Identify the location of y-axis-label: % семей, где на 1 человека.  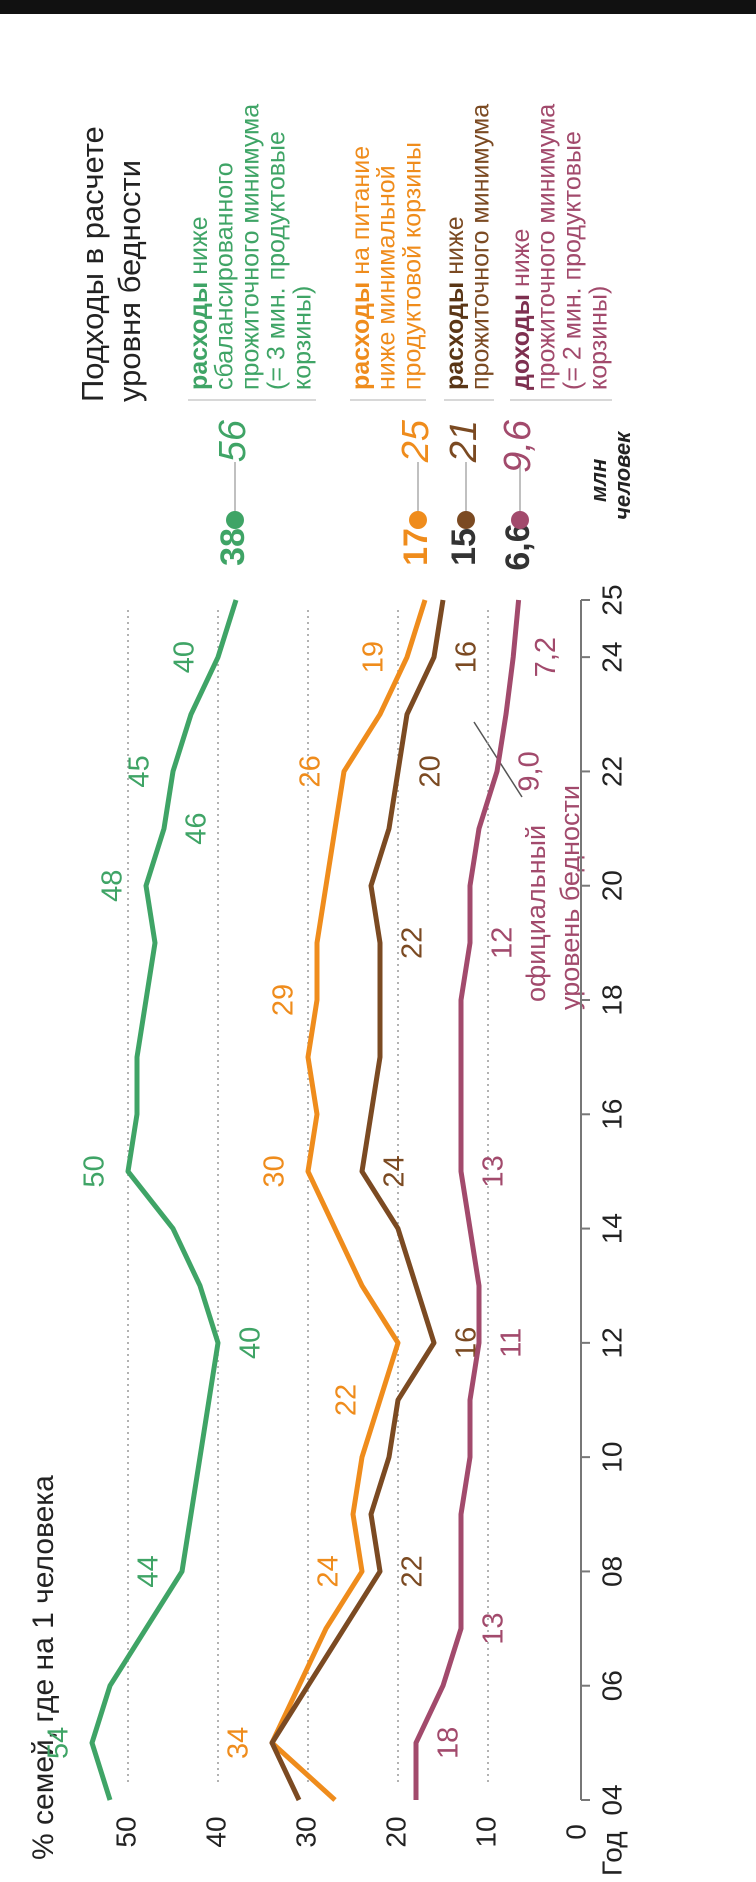
(43, 1667).